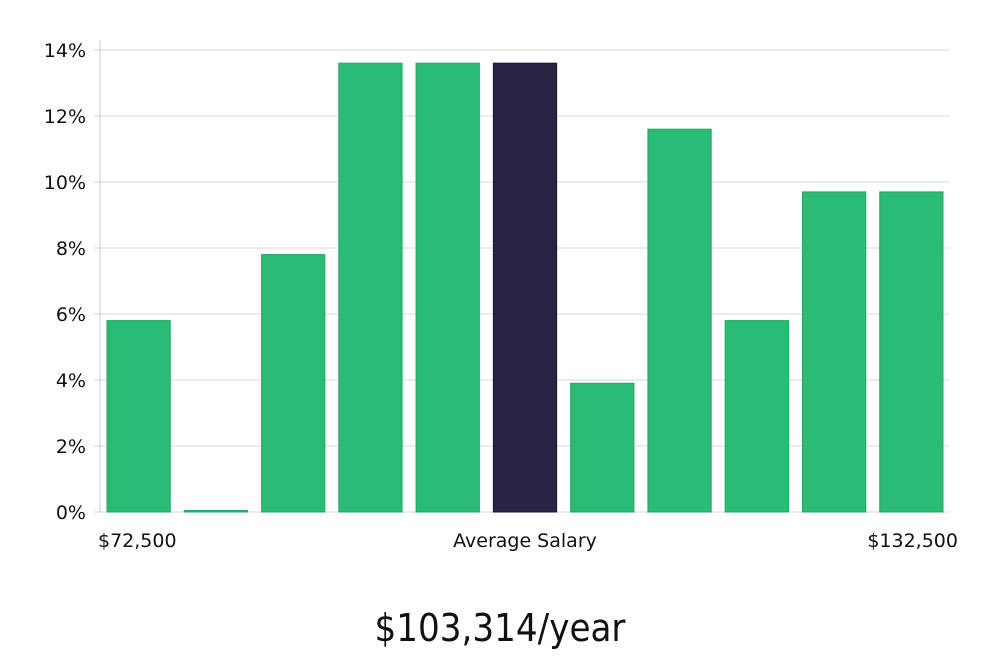 This screenshot has width=1000, height=660. Describe the element at coordinates (71, 315) in the screenshot. I see `y-tick-label: 6%` at that location.